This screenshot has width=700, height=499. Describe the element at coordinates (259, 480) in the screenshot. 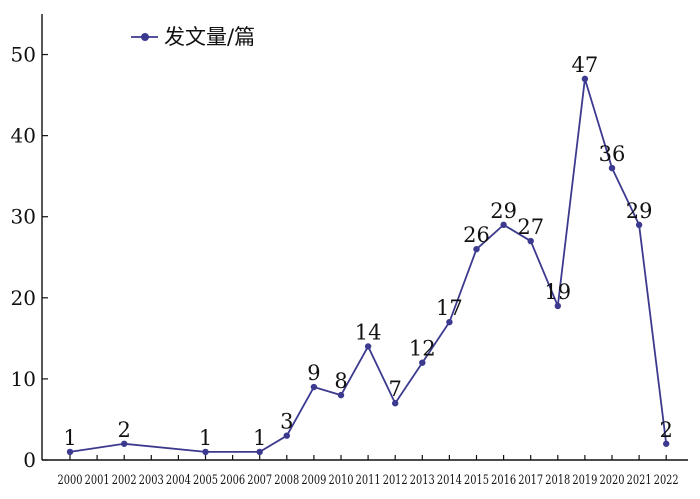

I see `x-tick-label: 2007` at that location.